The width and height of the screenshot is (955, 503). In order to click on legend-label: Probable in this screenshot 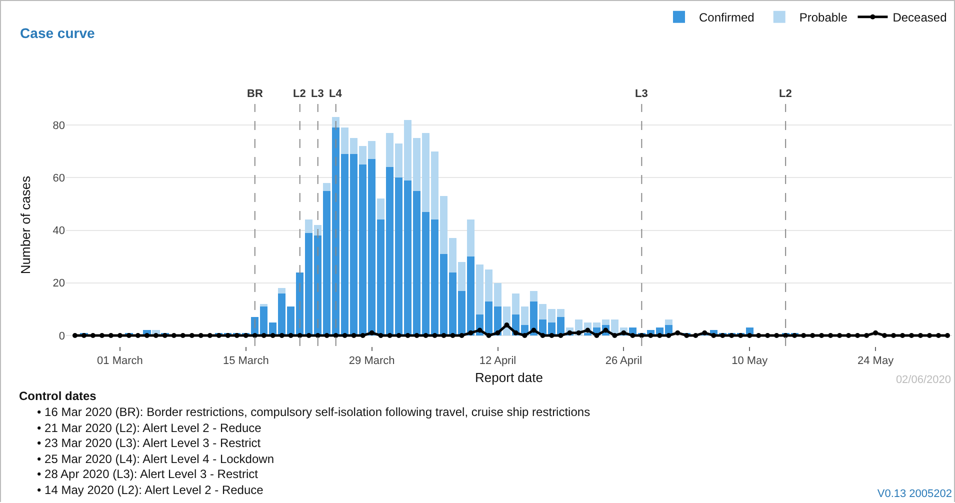, I will do `click(823, 17)`.